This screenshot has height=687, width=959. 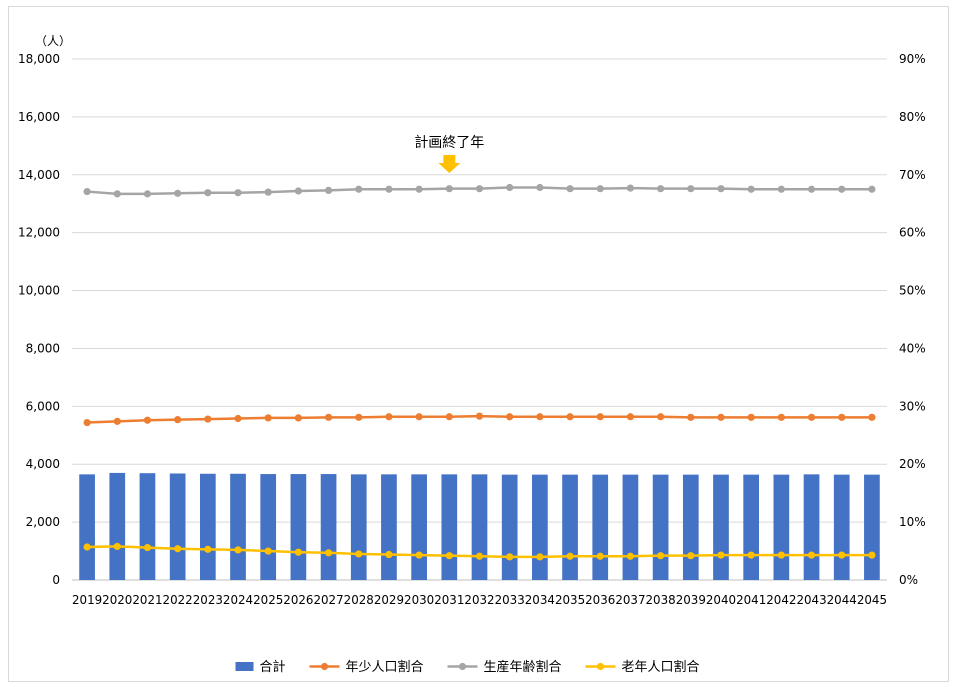 What do you see at coordinates (661, 600) in the screenshot?
I see `x-tick-label: 2038` at bounding box center [661, 600].